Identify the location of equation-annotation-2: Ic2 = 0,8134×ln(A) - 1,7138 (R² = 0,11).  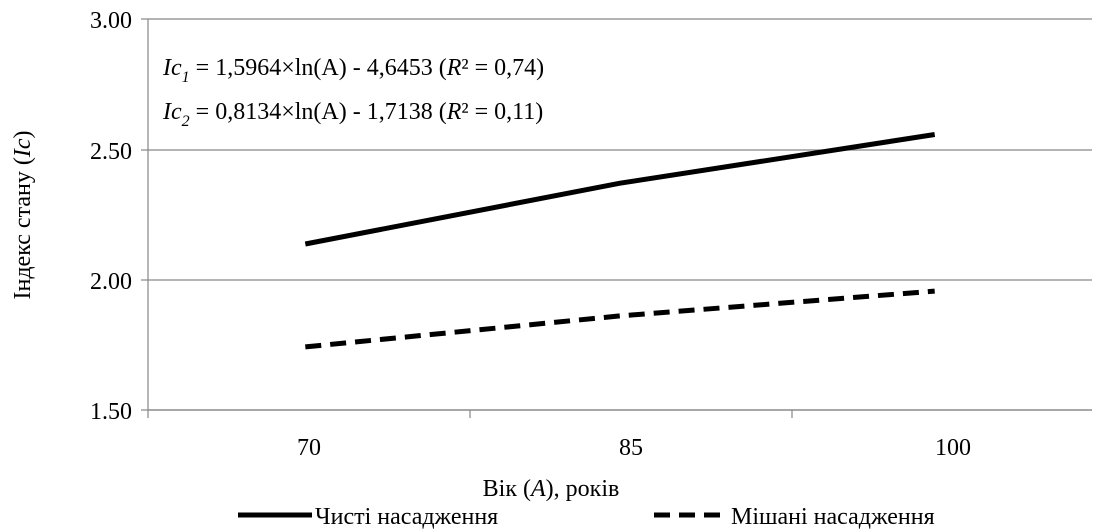
(352, 114).